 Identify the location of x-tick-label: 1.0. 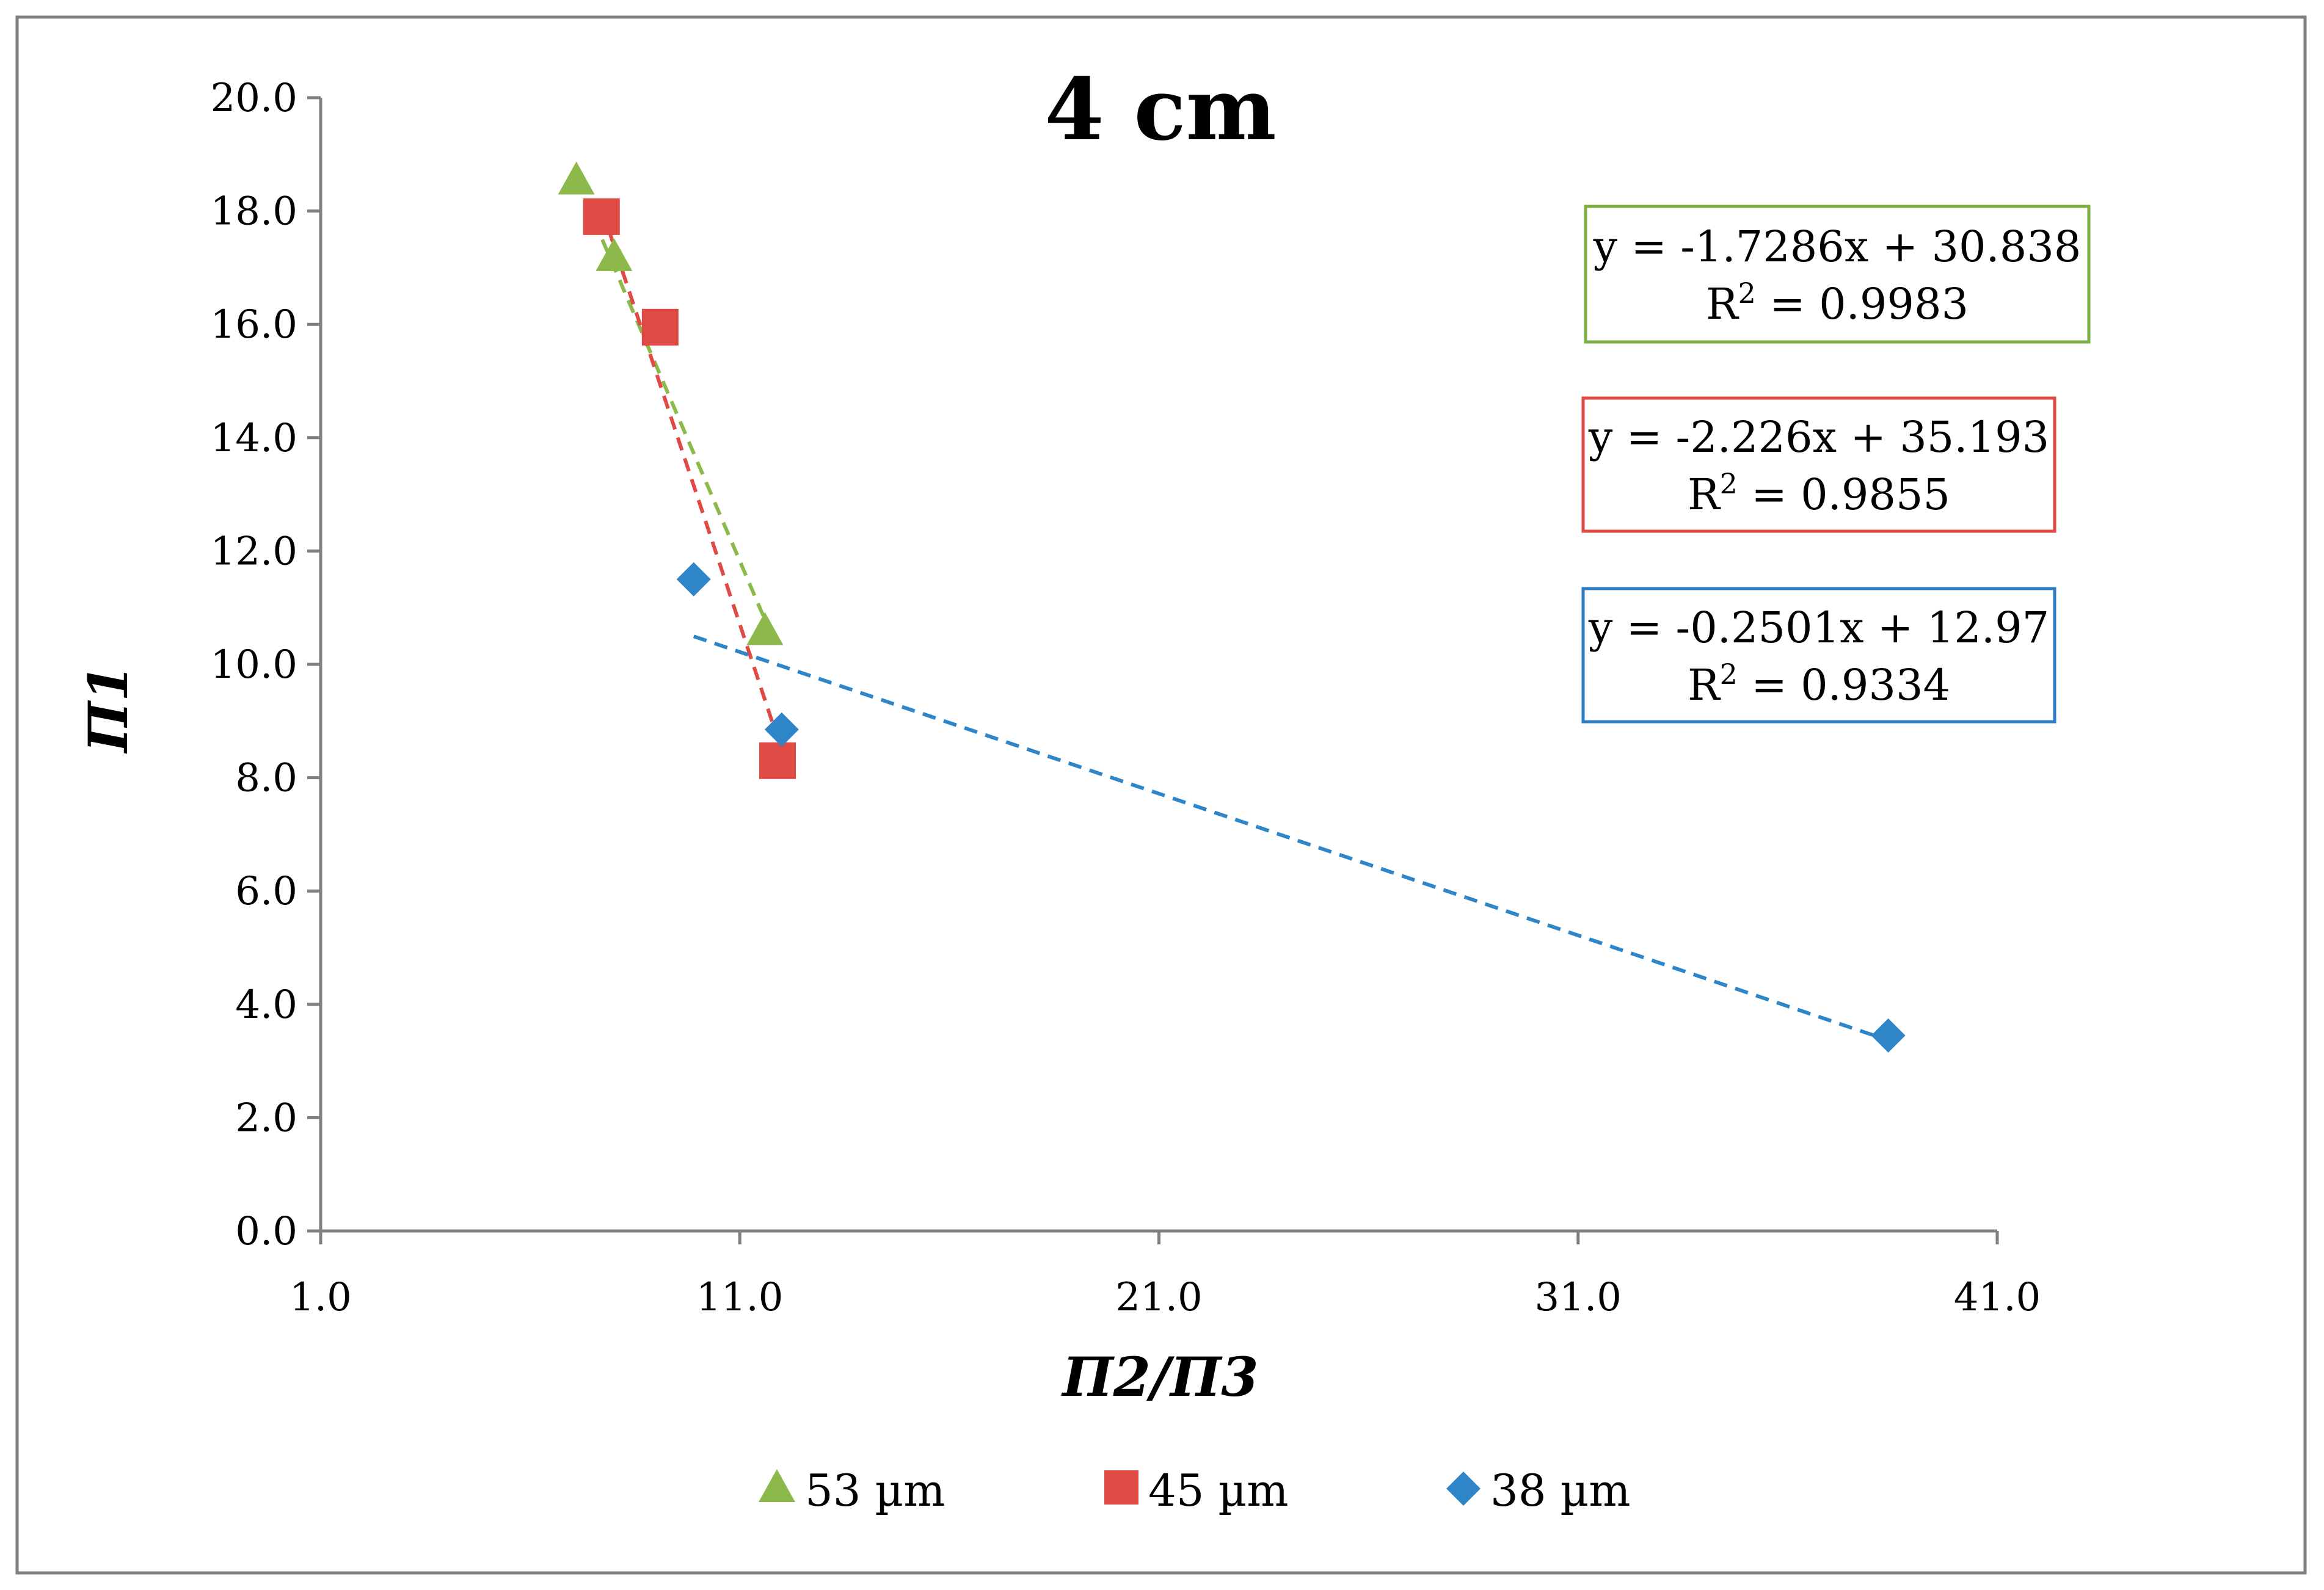
(321, 1297).